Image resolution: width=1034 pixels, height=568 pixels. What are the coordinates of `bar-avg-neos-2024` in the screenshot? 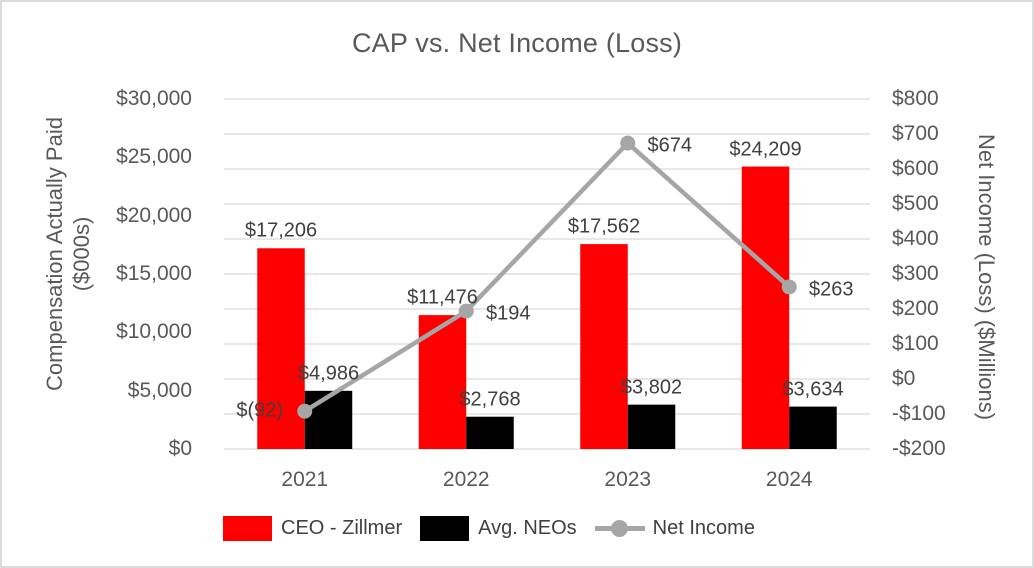 It's located at (813, 427).